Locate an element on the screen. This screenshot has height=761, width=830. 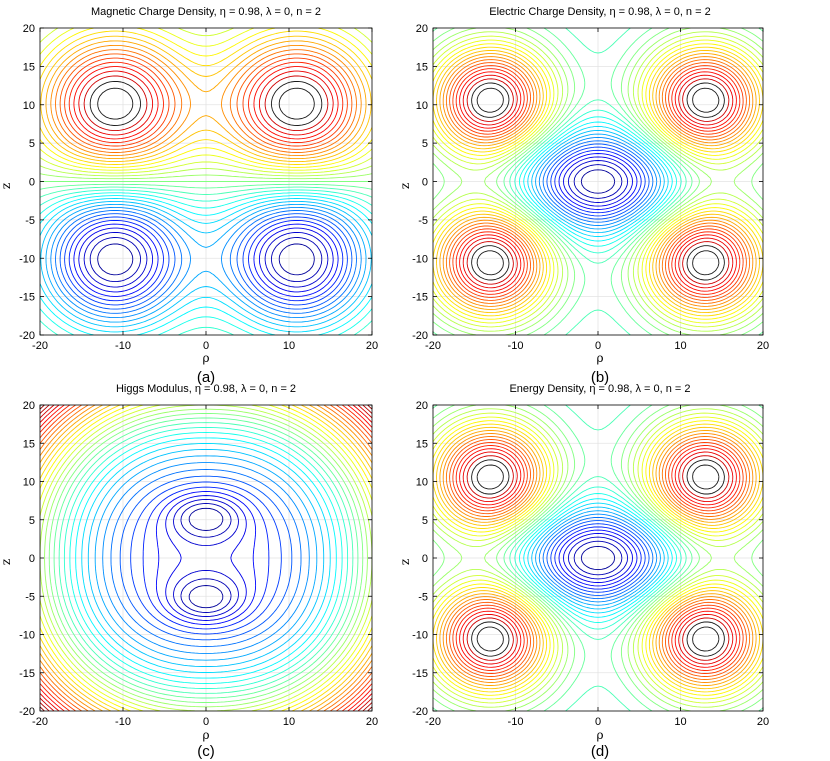
y-tick-label: 10 is located at coordinates (29, 483).